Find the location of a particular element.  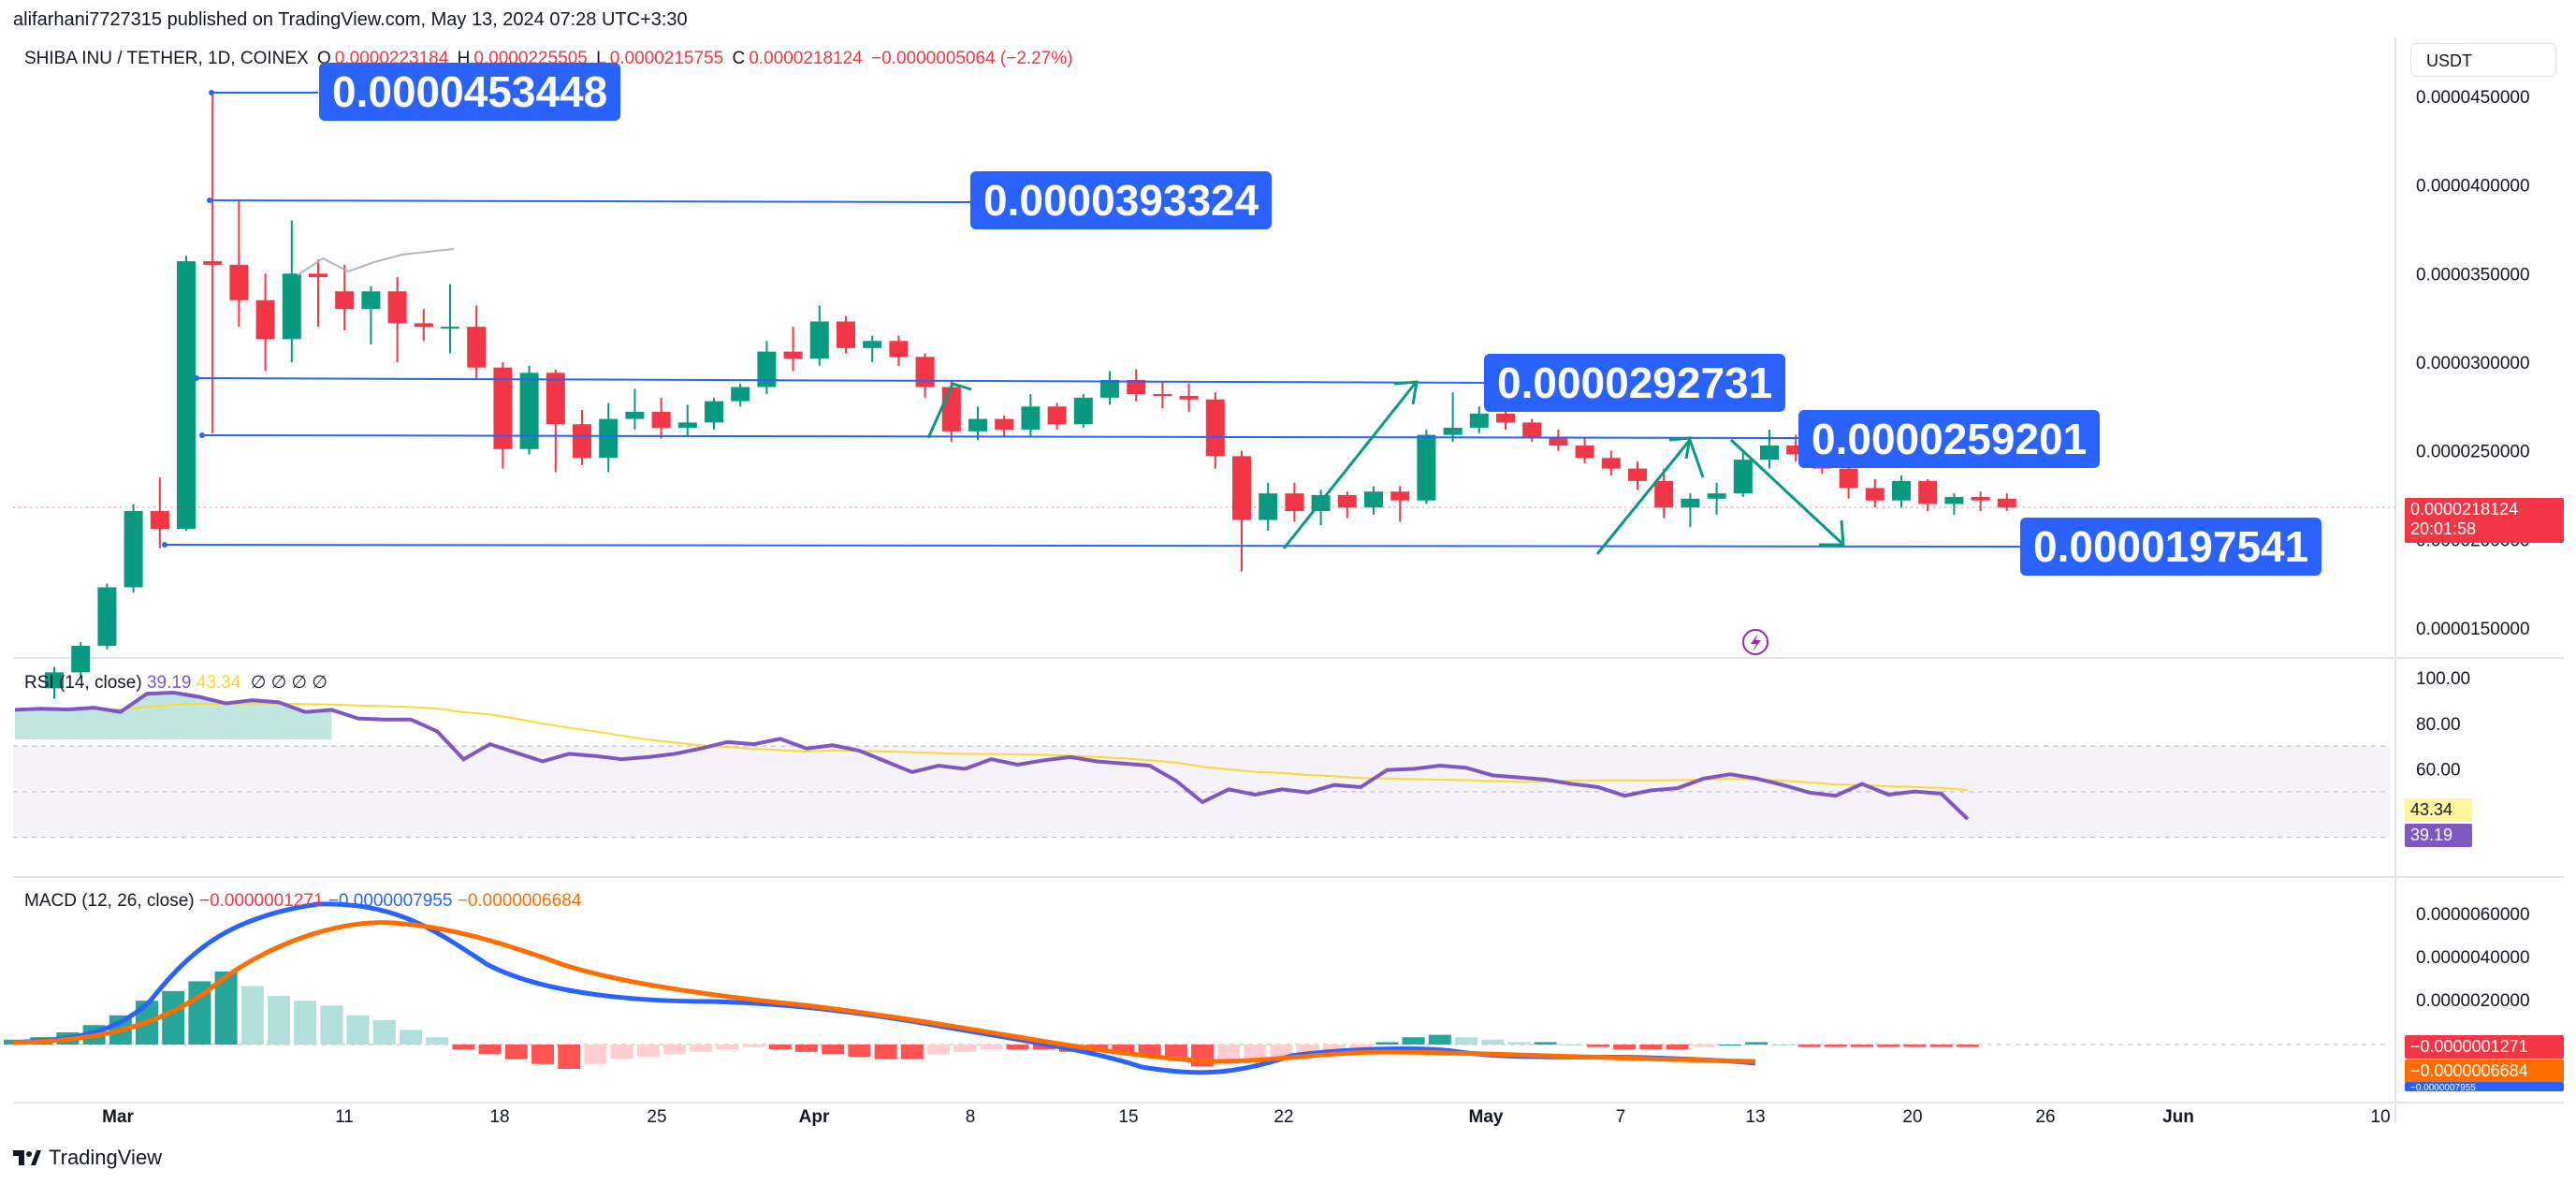

callout-393: 0.0000393324 is located at coordinates (1121, 200).